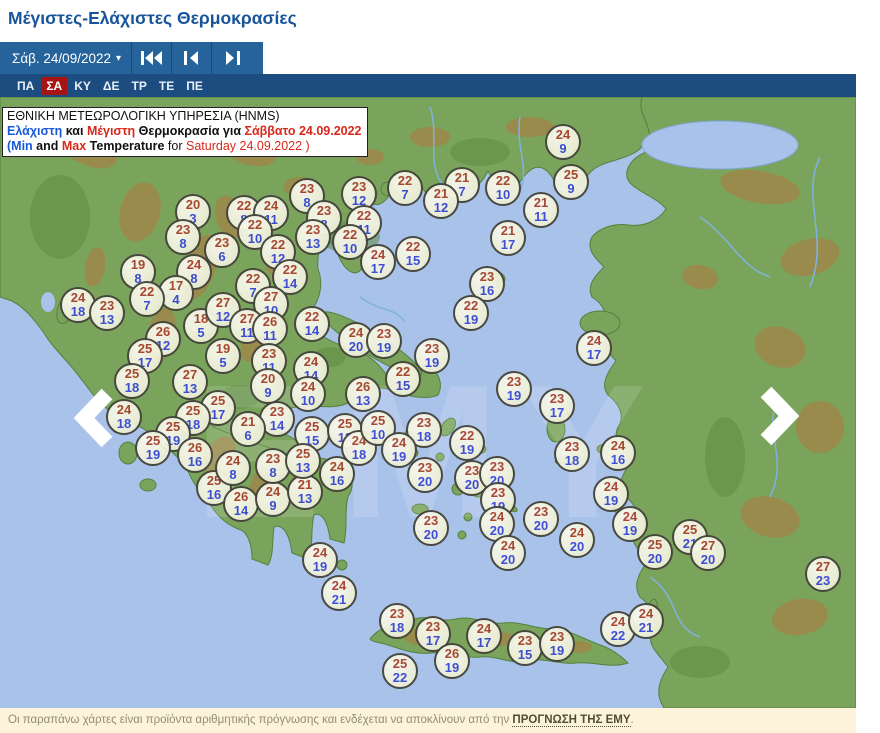 Image resolution: width=880 pixels, height=733 pixels. Describe the element at coordinates (82, 85) in the screenshot. I see `tab-ΚΥ: ΚΥ` at that location.